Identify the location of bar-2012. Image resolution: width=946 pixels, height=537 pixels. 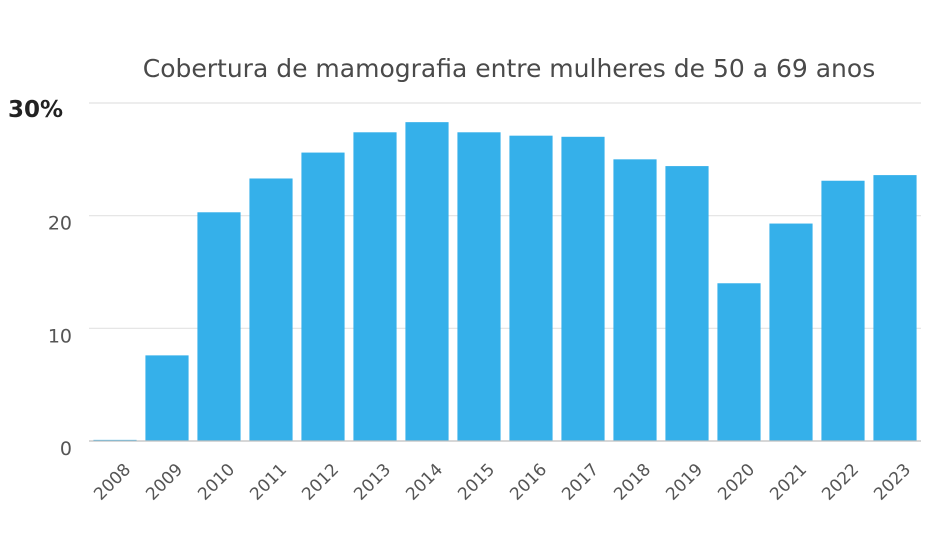
(323, 296).